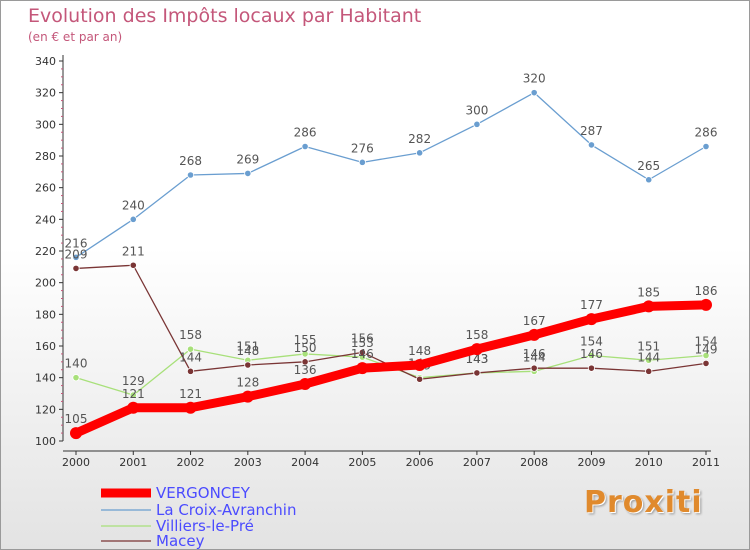  I want to click on legend-label: Macey, so click(180, 540).